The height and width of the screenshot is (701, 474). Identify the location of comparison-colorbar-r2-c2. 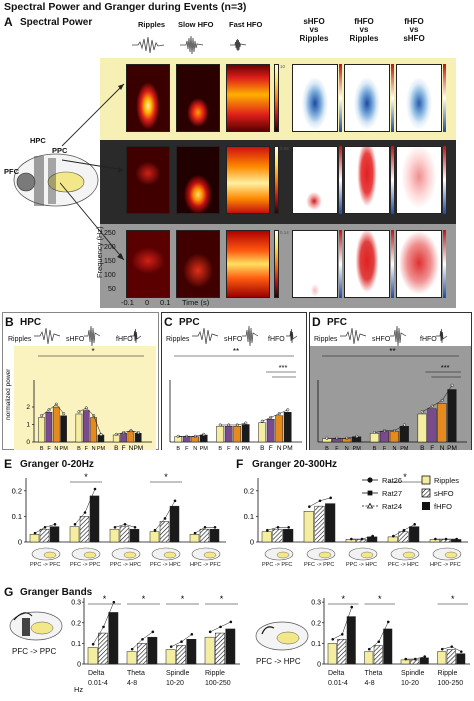
(444, 264).